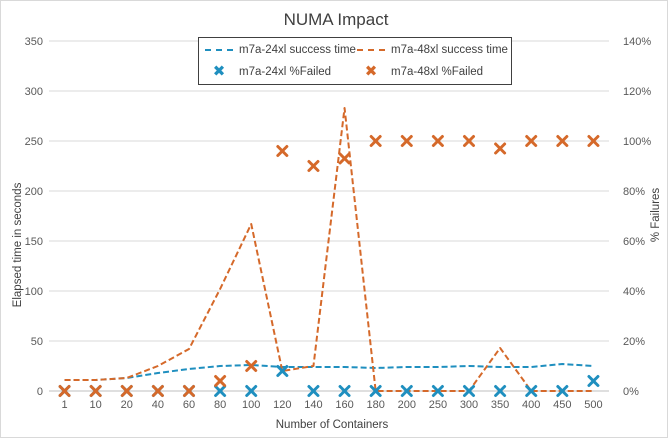  What do you see at coordinates (297, 50) in the screenshot?
I see `legend-label: m7a-24xl success time` at bounding box center [297, 50].